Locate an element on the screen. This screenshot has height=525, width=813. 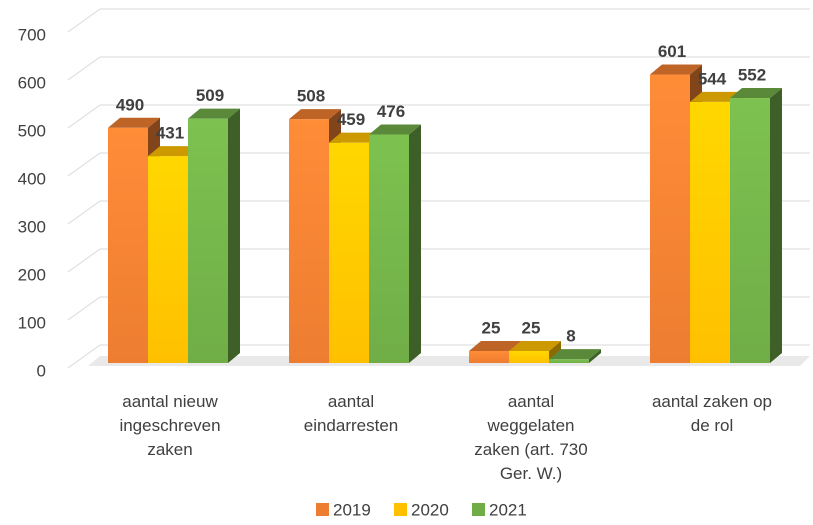
data-label: 508 is located at coordinates (311, 96).